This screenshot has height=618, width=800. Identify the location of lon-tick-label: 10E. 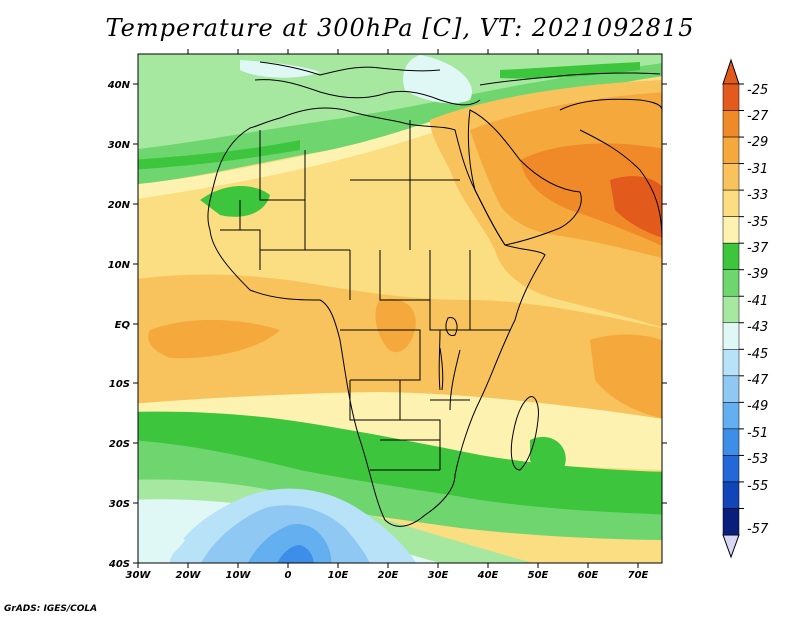
(338, 575).